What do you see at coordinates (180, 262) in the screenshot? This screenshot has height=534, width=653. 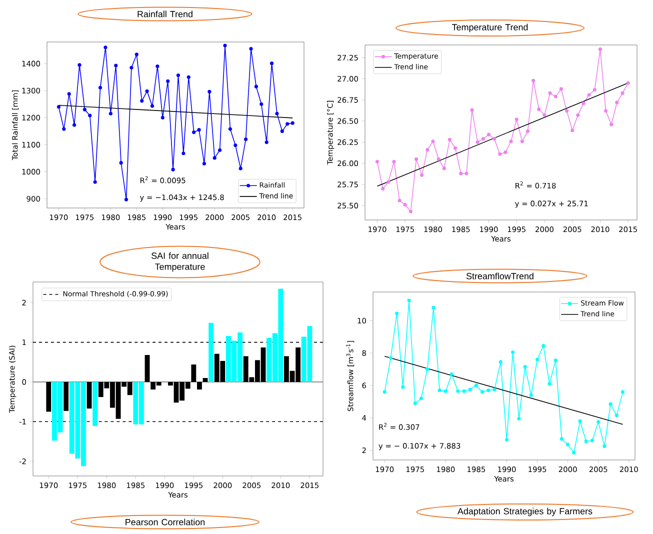 I see `chart-title: SAI for annual Temperature` at bounding box center [180, 262].